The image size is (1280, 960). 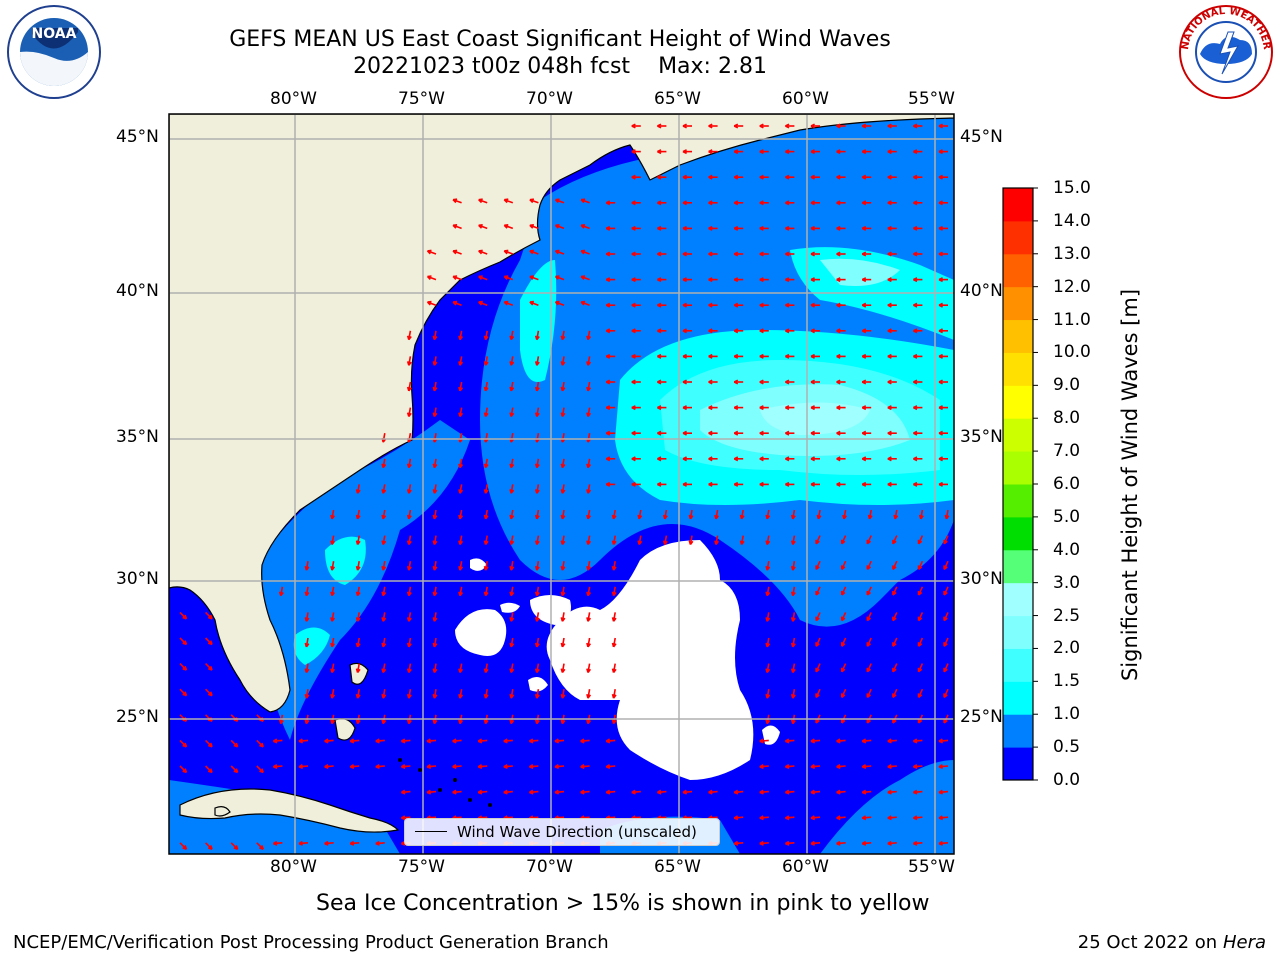 I want to click on lat-label-right-35n: 35°N, so click(x=981, y=437).